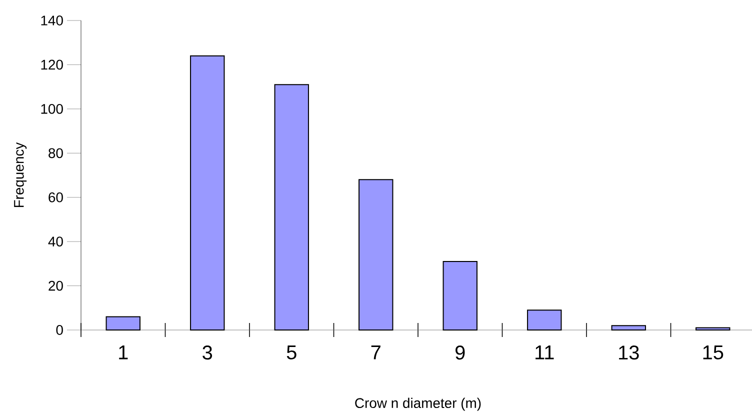 The height and width of the screenshot is (416, 752). Describe the element at coordinates (123, 353) in the screenshot. I see `x-tick-label: 1` at that location.